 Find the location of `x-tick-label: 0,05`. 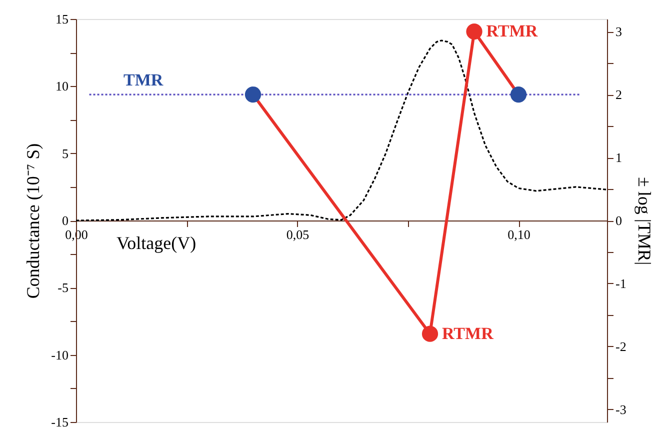

x-tick-label: 0,05 is located at coordinates (298, 234).